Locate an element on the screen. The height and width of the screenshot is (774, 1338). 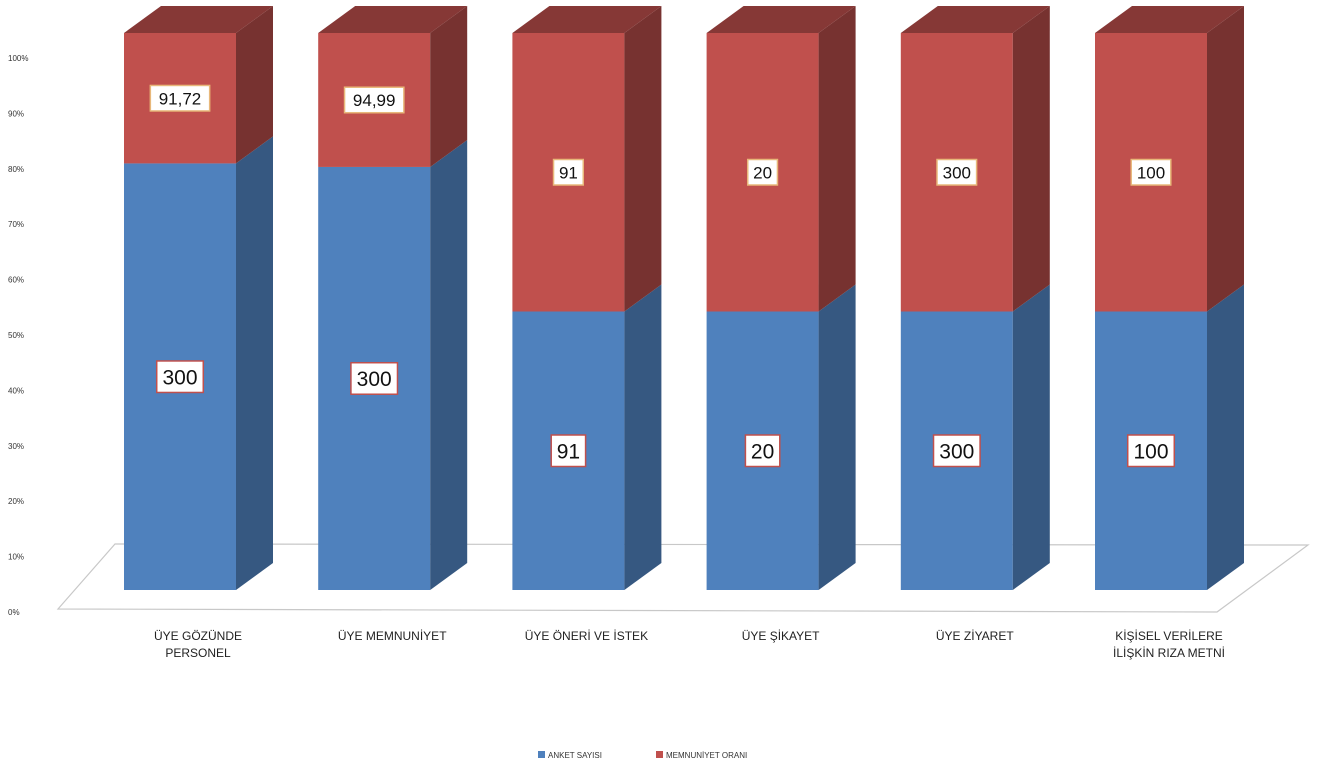
y-axis: 0% 10% 20% 30% 40% 50% 60% 70% 80% 90% 100% is located at coordinates (18, 335).